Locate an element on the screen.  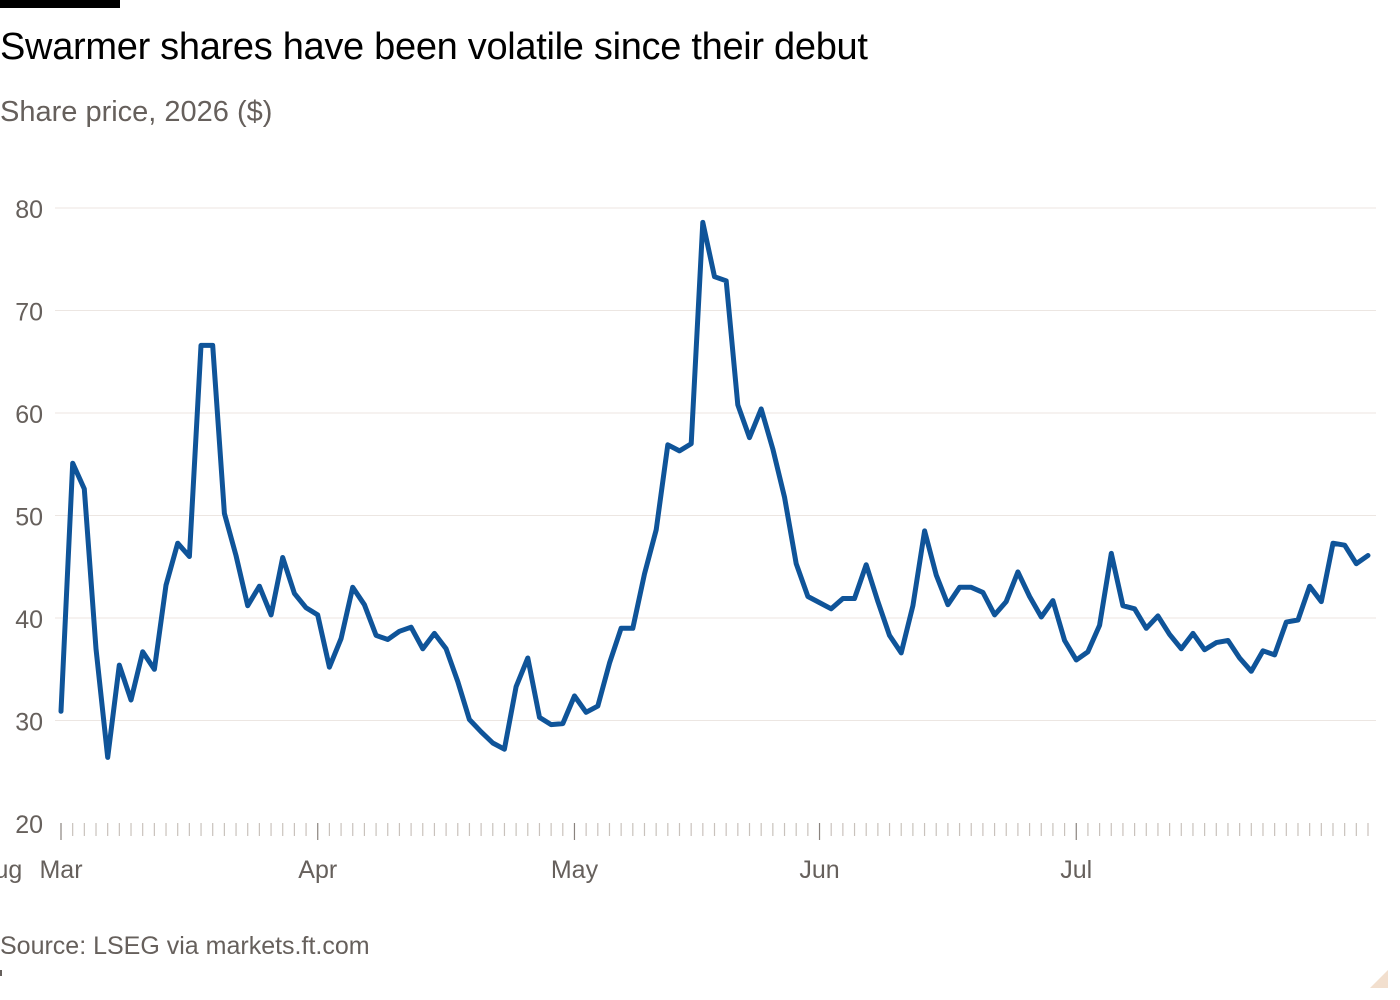
y-tick-label: 60 is located at coordinates (29, 415).